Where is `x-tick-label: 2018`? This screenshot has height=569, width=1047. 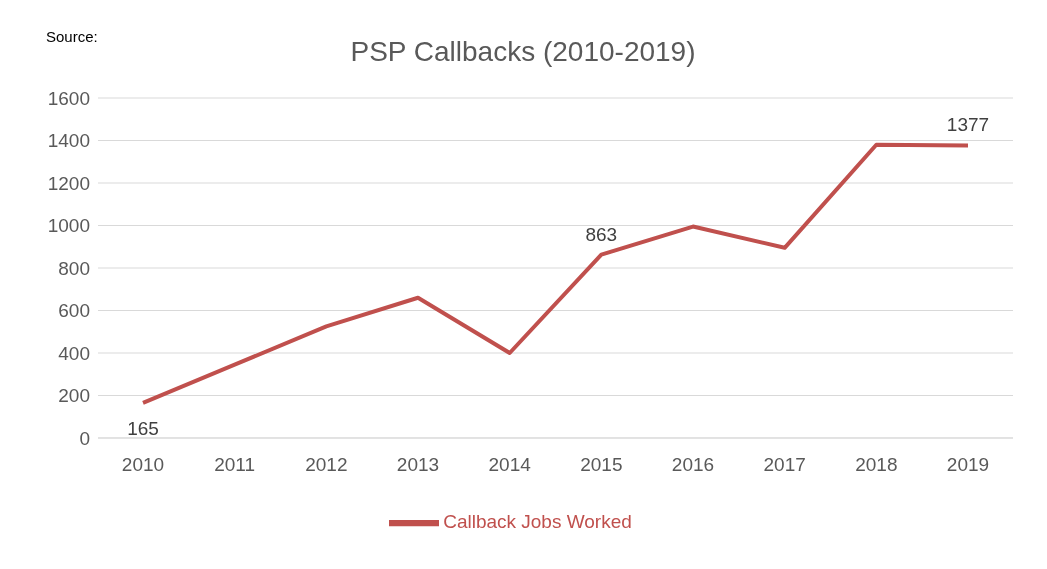 x-tick-label: 2018 is located at coordinates (876, 465).